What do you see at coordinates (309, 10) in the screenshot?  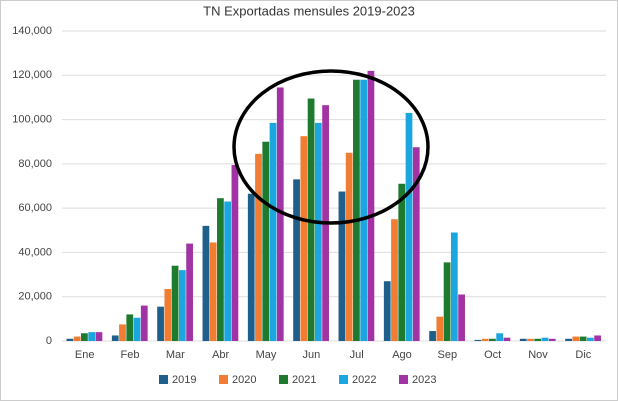 I see `chart-title: TN Exportadas mensules 2019-2023` at bounding box center [309, 10].